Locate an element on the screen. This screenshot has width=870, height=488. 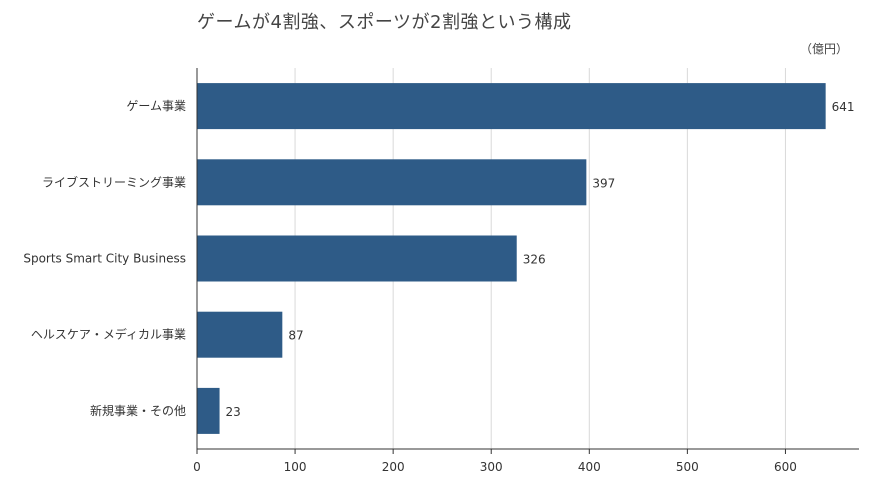
data-label: 23 is located at coordinates (233, 412).